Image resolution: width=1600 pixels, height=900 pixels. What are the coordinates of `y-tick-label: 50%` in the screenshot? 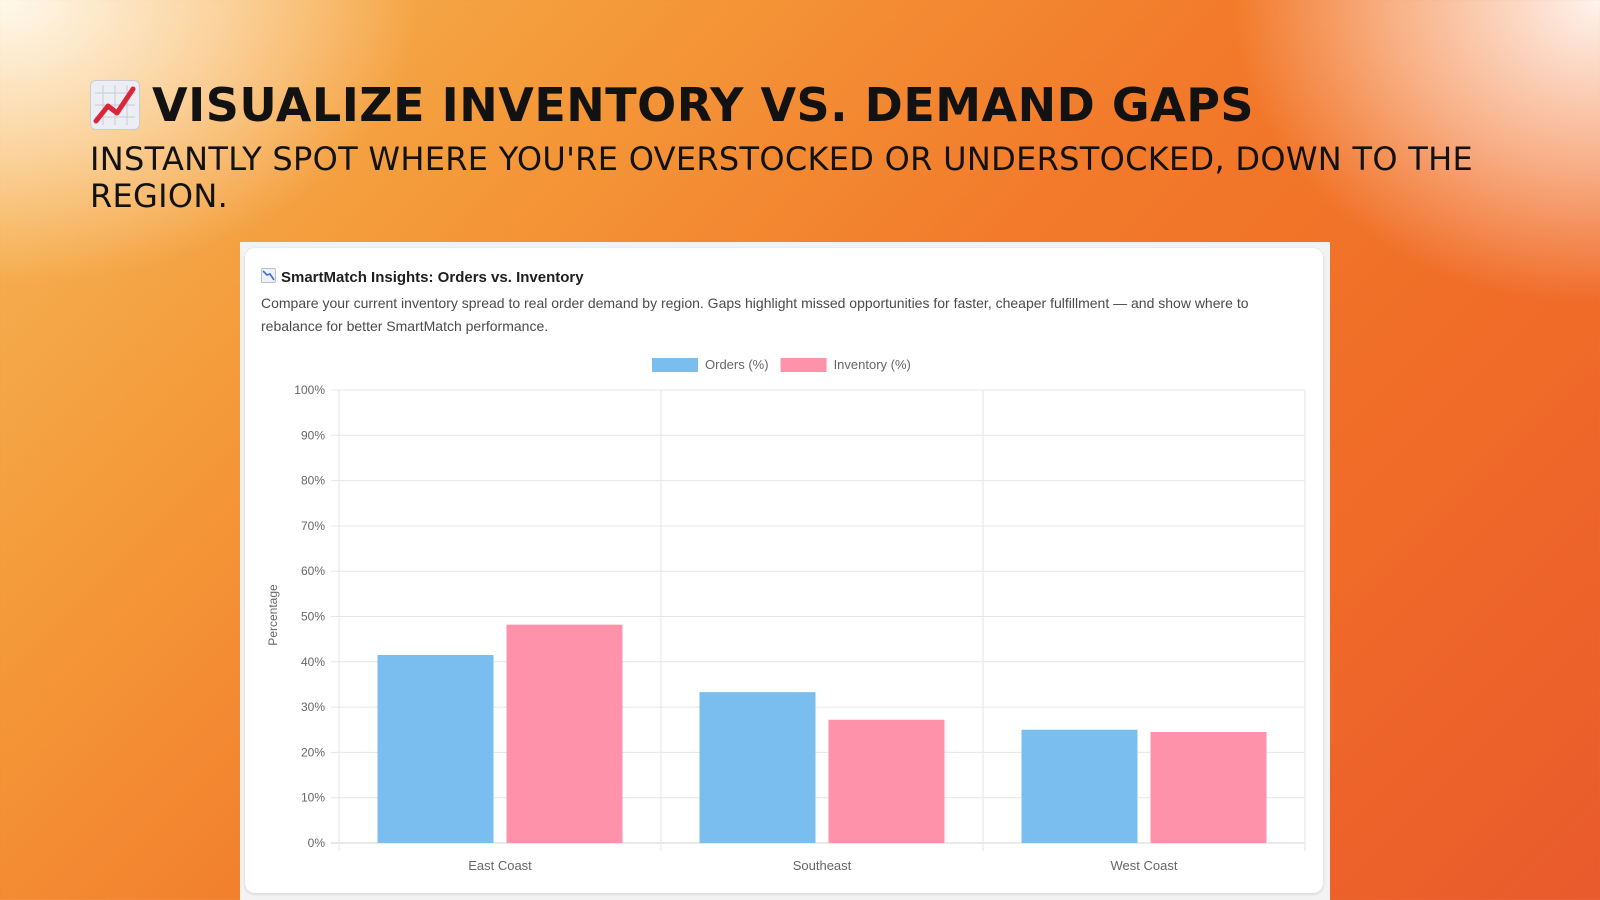 It's located at (313, 617).